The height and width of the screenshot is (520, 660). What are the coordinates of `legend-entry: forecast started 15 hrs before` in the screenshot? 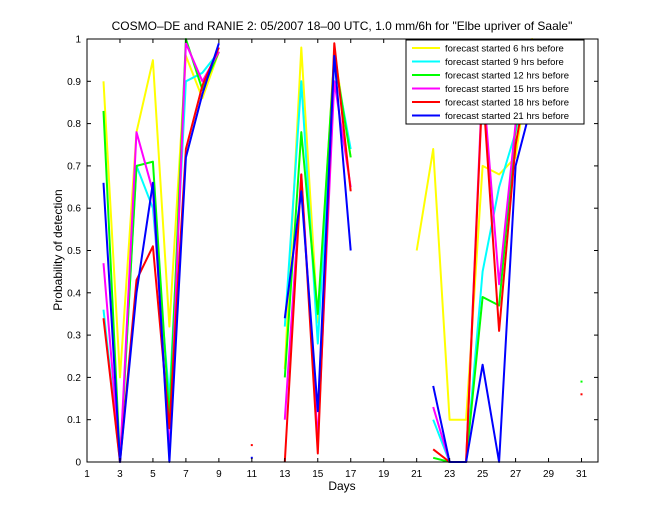 It's located at (507, 89).